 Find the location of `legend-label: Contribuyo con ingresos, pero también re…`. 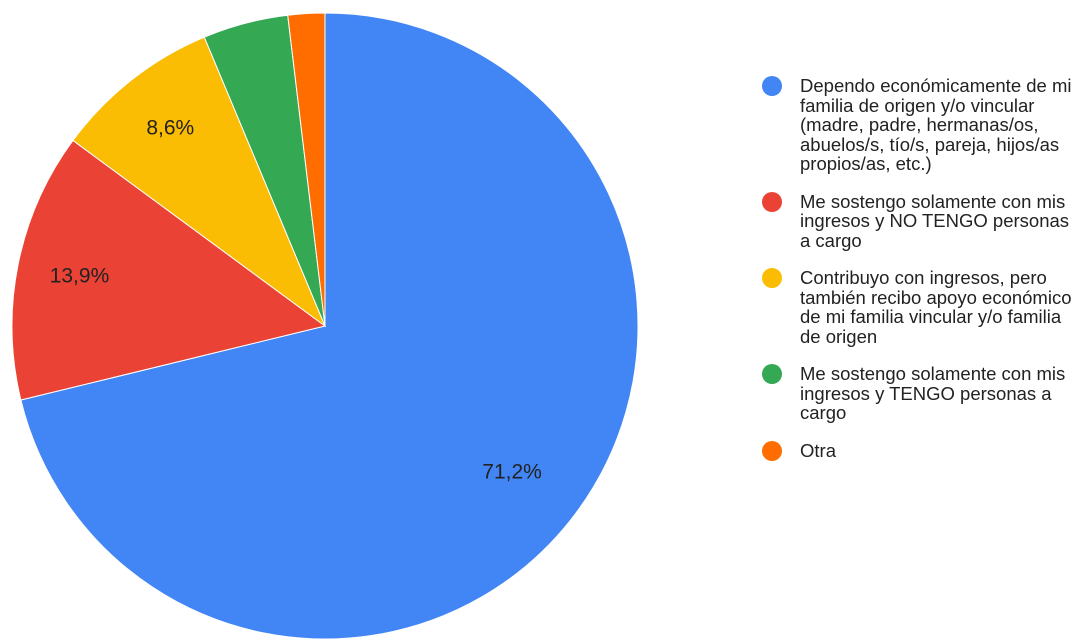

legend-label: Contribuyo con ingresos, pero también re… is located at coordinates (936, 307).